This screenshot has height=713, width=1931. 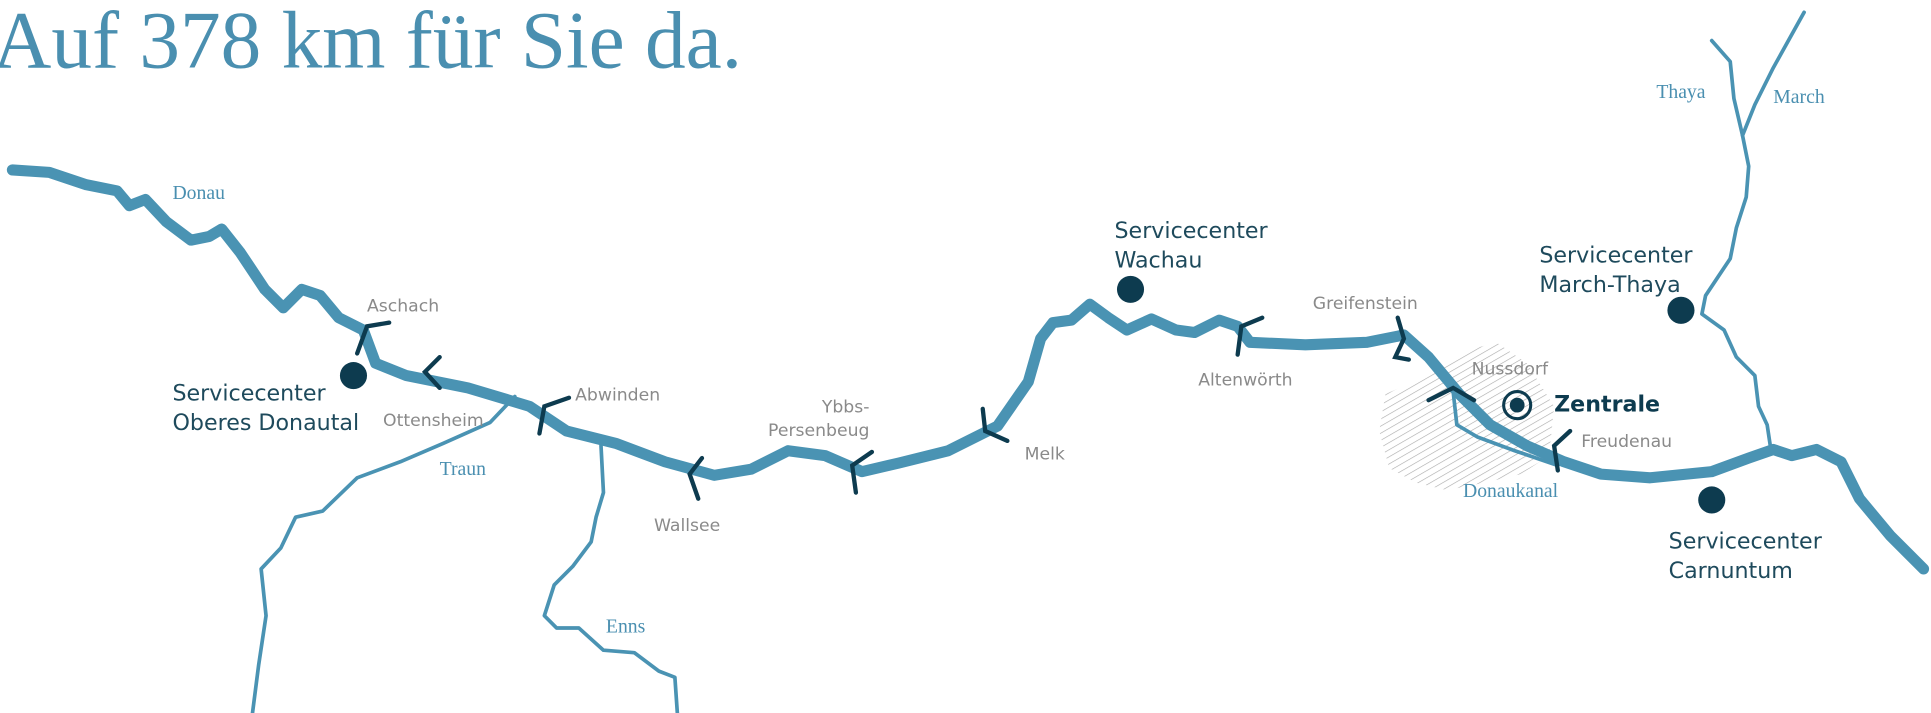 What do you see at coordinates (1799, 97) in the screenshot?
I see `river-label: March` at bounding box center [1799, 97].